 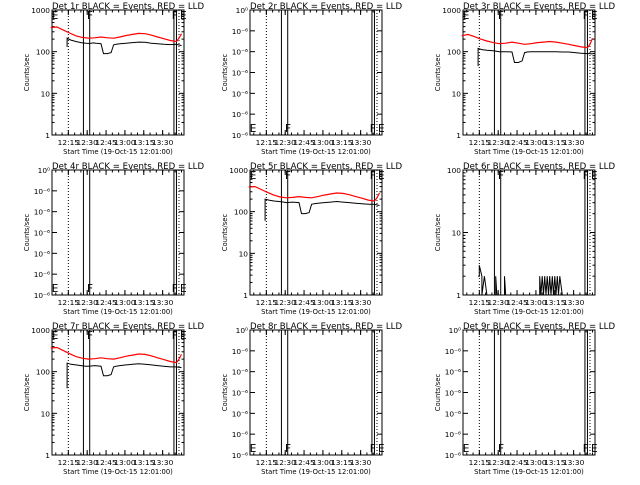 What do you see at coordinates (326, 7) in the screenshot?
I see `chart-title: Det 2r BLACK = Events, RED = LLD` at bounding box center [326, 7].